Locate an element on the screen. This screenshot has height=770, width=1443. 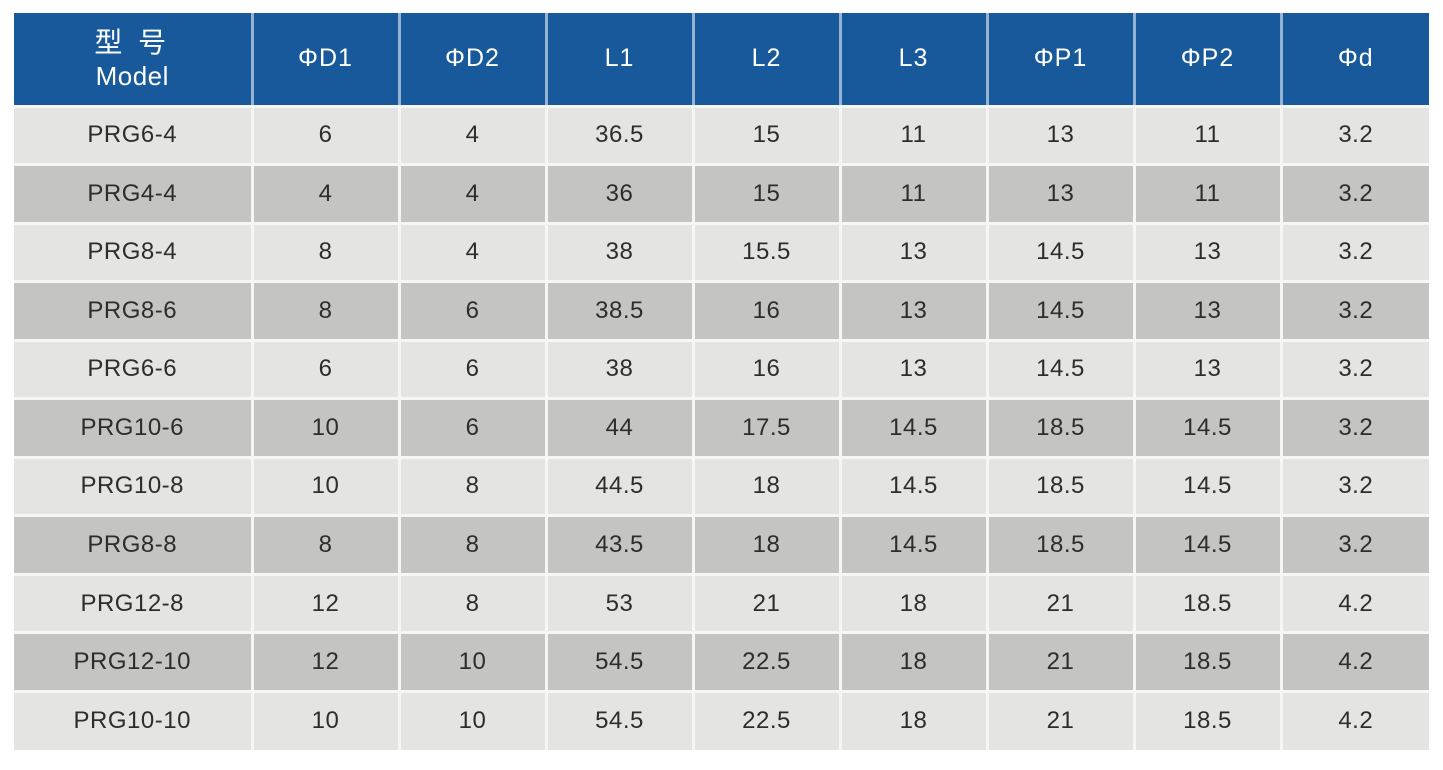
value-cell: 53 is located at coordinates (620, 604).